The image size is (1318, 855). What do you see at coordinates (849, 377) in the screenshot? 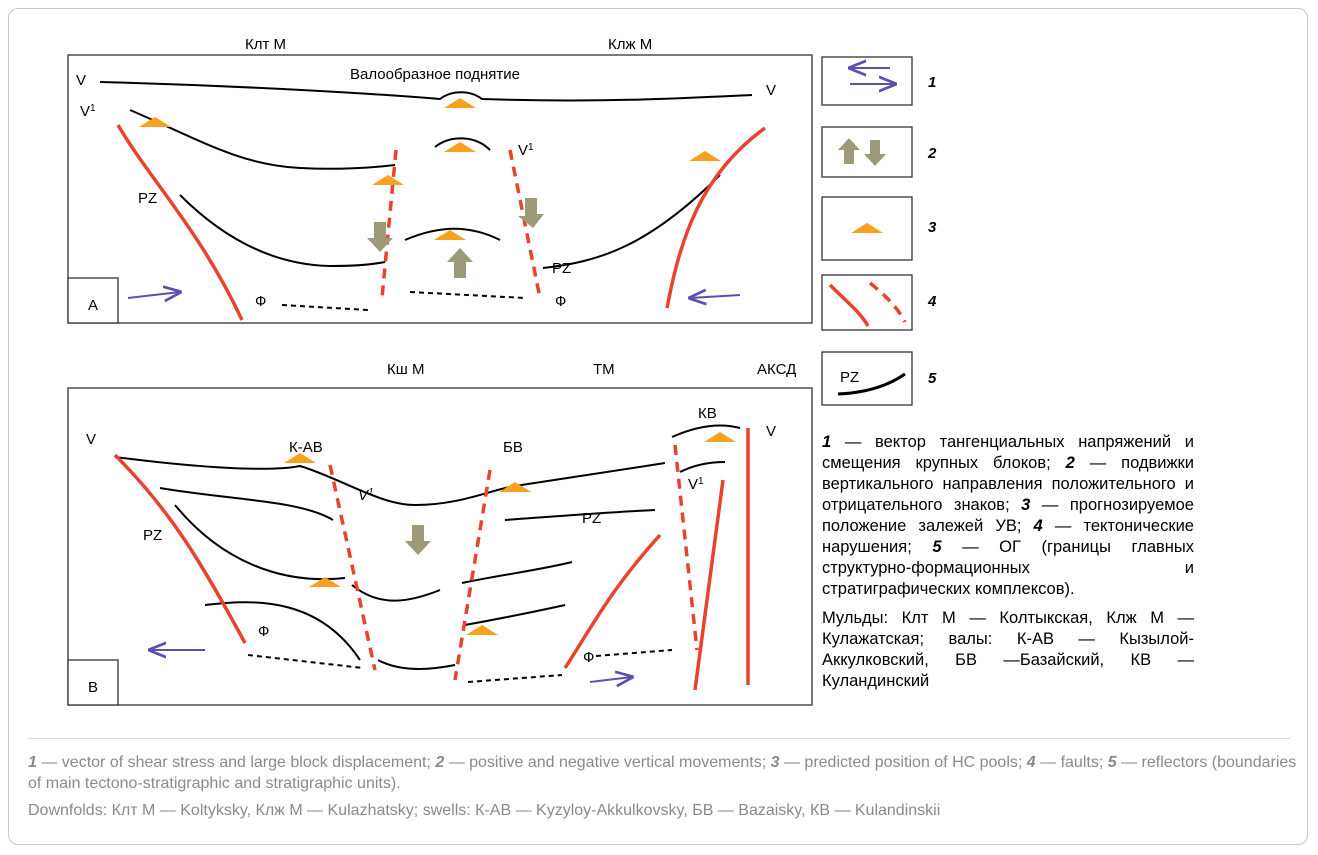
I see `legend-pz: PZ` at bounding box center [849, 377].